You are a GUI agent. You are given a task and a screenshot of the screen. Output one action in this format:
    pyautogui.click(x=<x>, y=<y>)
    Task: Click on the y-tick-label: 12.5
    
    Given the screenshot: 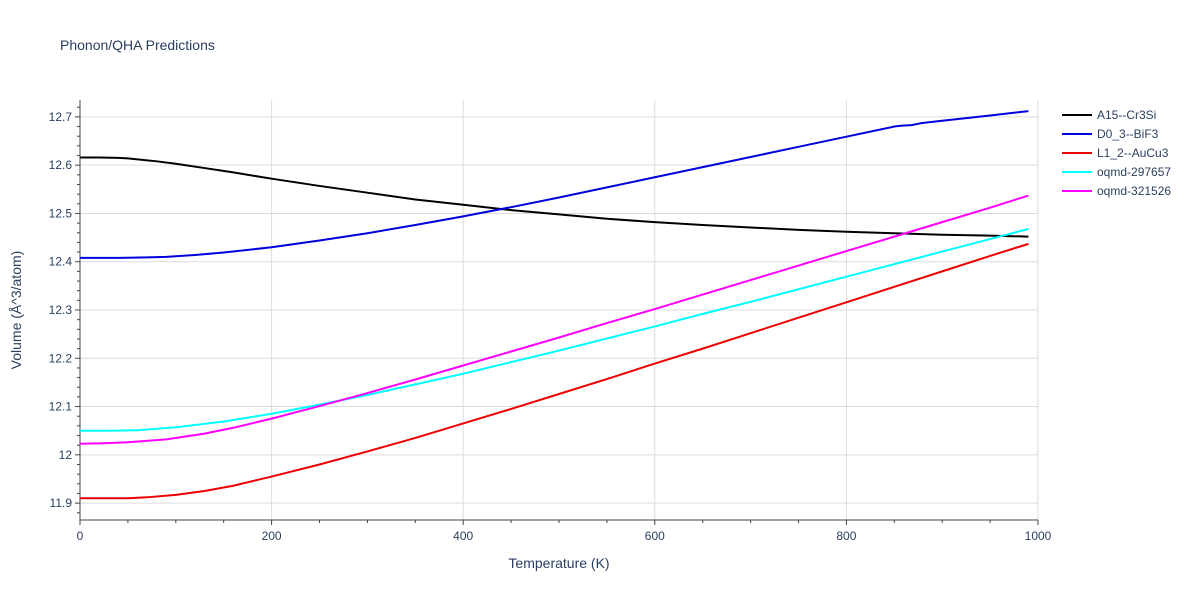 What is the action you would take?
    pyautogui.click(x=61, y=213)
    